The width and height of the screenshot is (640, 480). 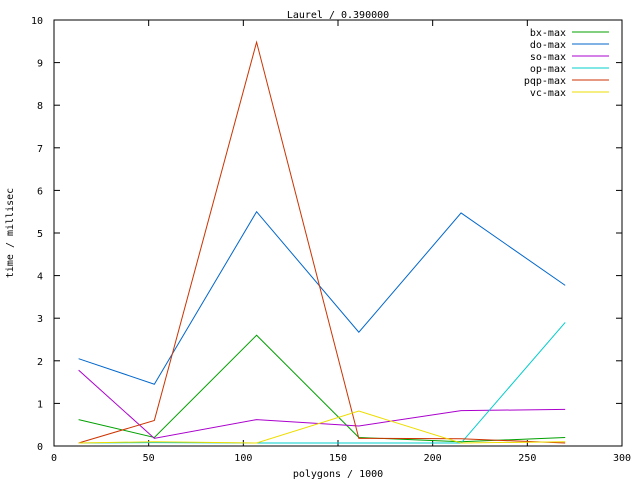 What do you see at coordinates (40, 64) in the screenshot?
I see `y-tick-label: 9` at bounding box center [40, 64].